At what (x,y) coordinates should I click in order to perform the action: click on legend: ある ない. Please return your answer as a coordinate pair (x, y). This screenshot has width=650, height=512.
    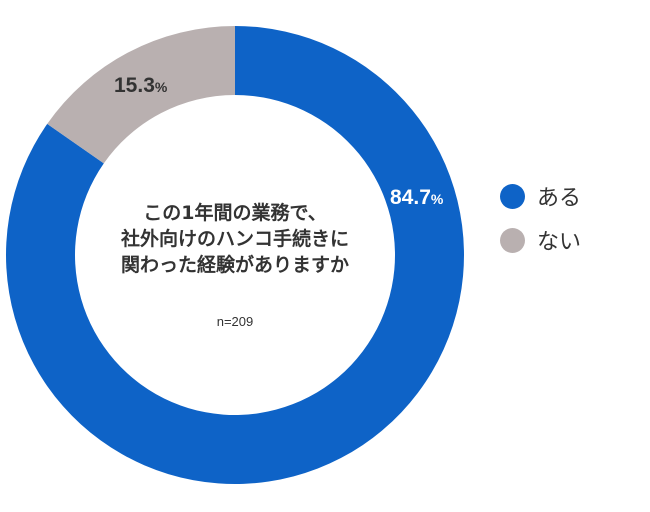
    Looking at the image, I should click on (540, 218).